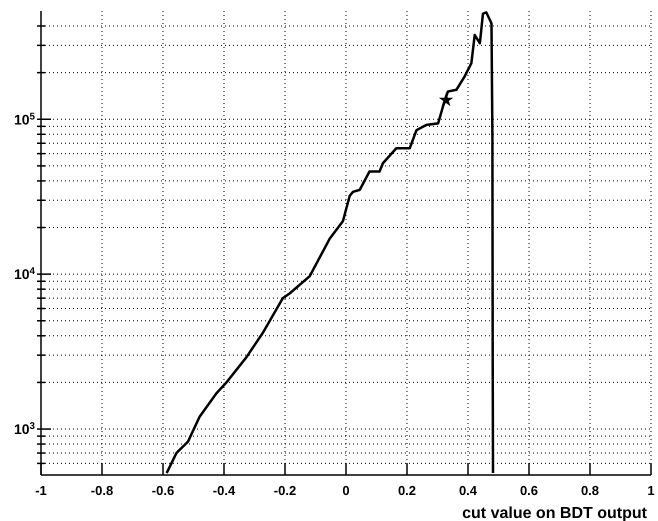 The image size is (658, 521). I want to click on x-tick-label: 0.8, so click(590, 490).